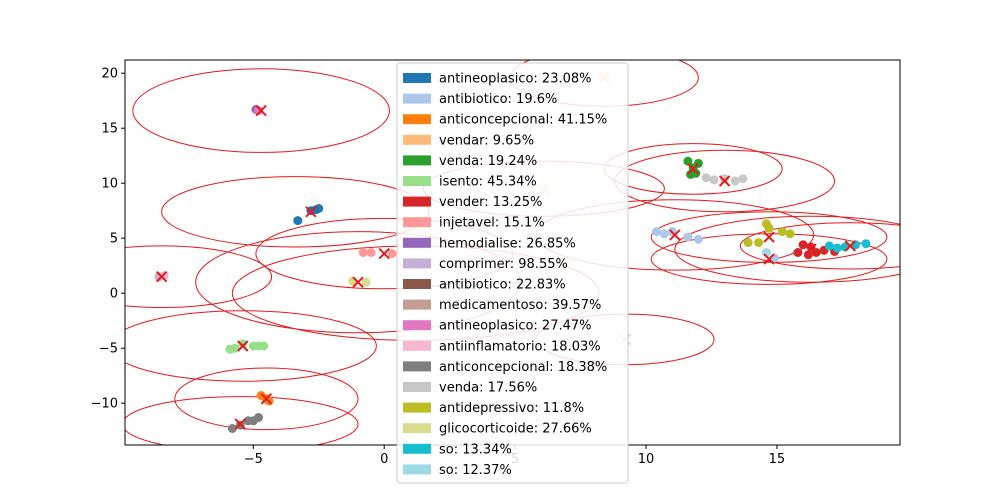 Image resolution: width=1000 pixels, height=500 pixels. I want to click on legend-label: comprimer: 98.55%, so click(503, 264).